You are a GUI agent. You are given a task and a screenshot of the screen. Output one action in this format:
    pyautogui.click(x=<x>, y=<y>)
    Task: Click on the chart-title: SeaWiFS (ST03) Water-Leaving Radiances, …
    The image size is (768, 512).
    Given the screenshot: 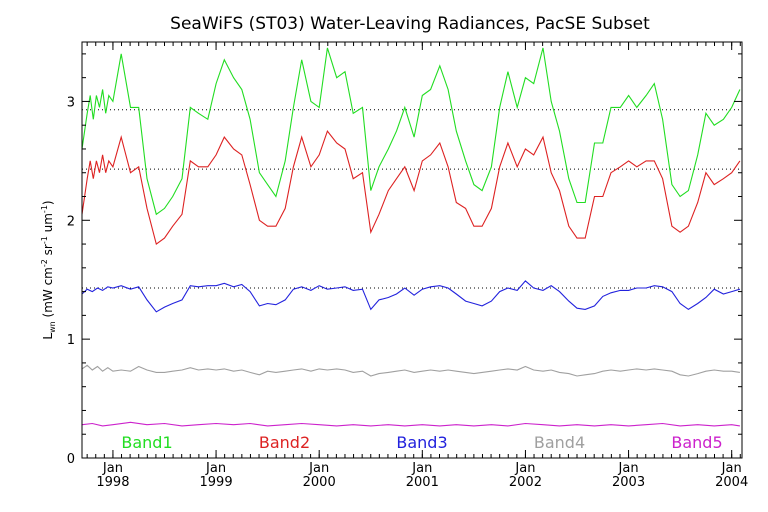 What is the action you would take?
    pyautogui.click(x=410, y=24)
    